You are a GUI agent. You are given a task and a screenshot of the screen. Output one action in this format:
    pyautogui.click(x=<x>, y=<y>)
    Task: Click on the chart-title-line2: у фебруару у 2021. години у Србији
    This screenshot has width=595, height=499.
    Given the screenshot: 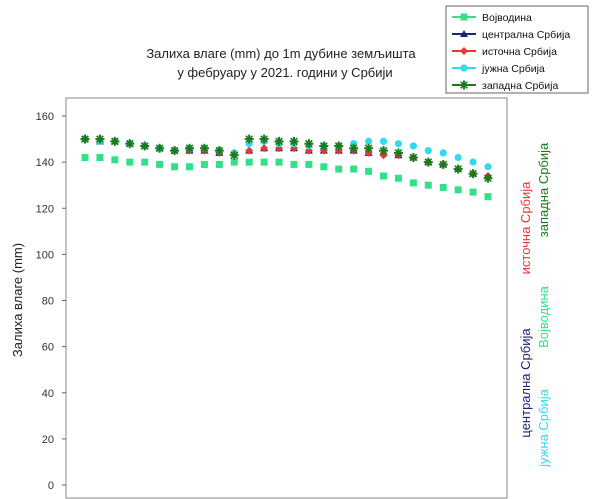 What is the action you would take?
    pyautogui.click(x=284, y=72)
    